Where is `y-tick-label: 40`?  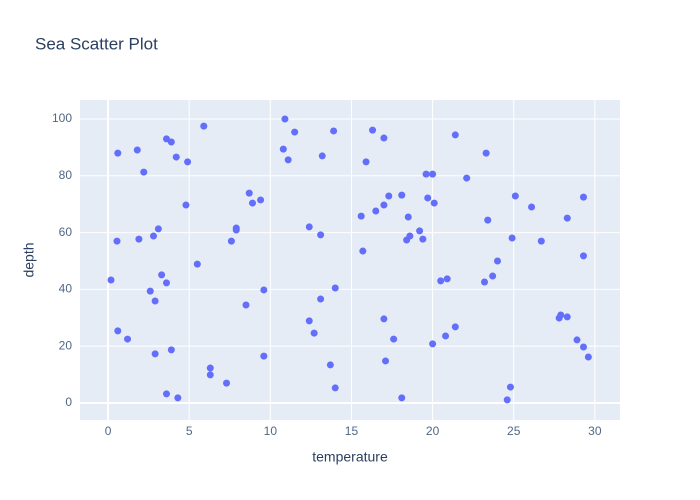 y-tick-label: 40 is located at coordinates (66, 289).